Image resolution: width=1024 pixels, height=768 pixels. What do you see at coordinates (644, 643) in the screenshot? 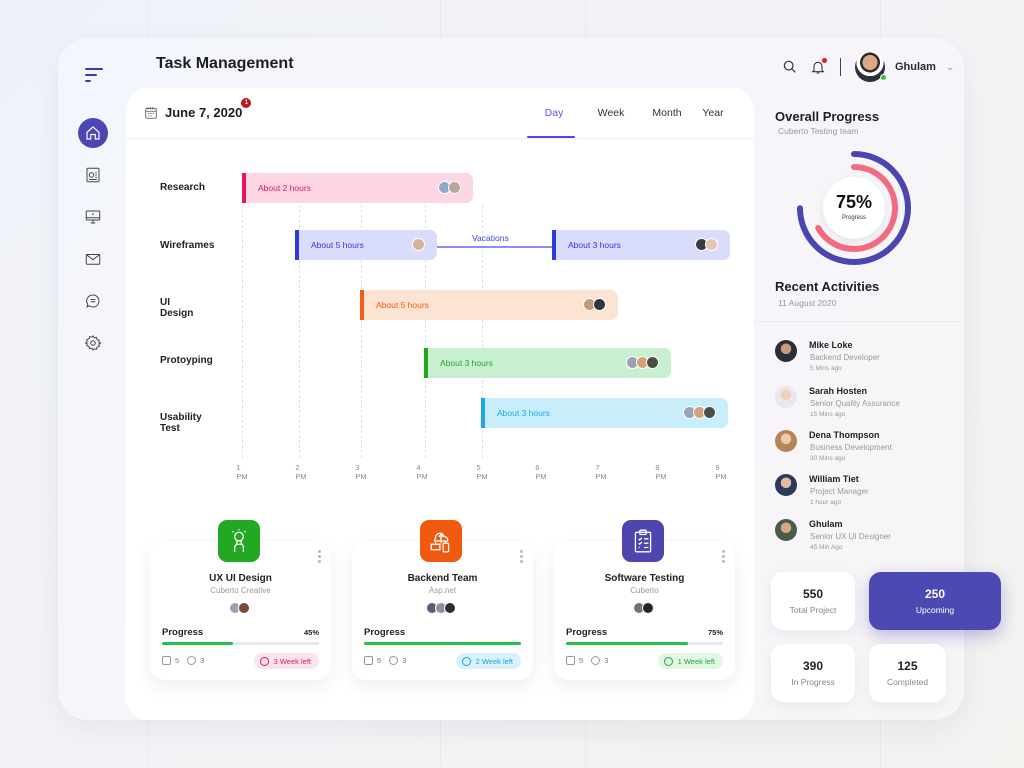
I see `progress-bar` at bounding box center [644, 643].